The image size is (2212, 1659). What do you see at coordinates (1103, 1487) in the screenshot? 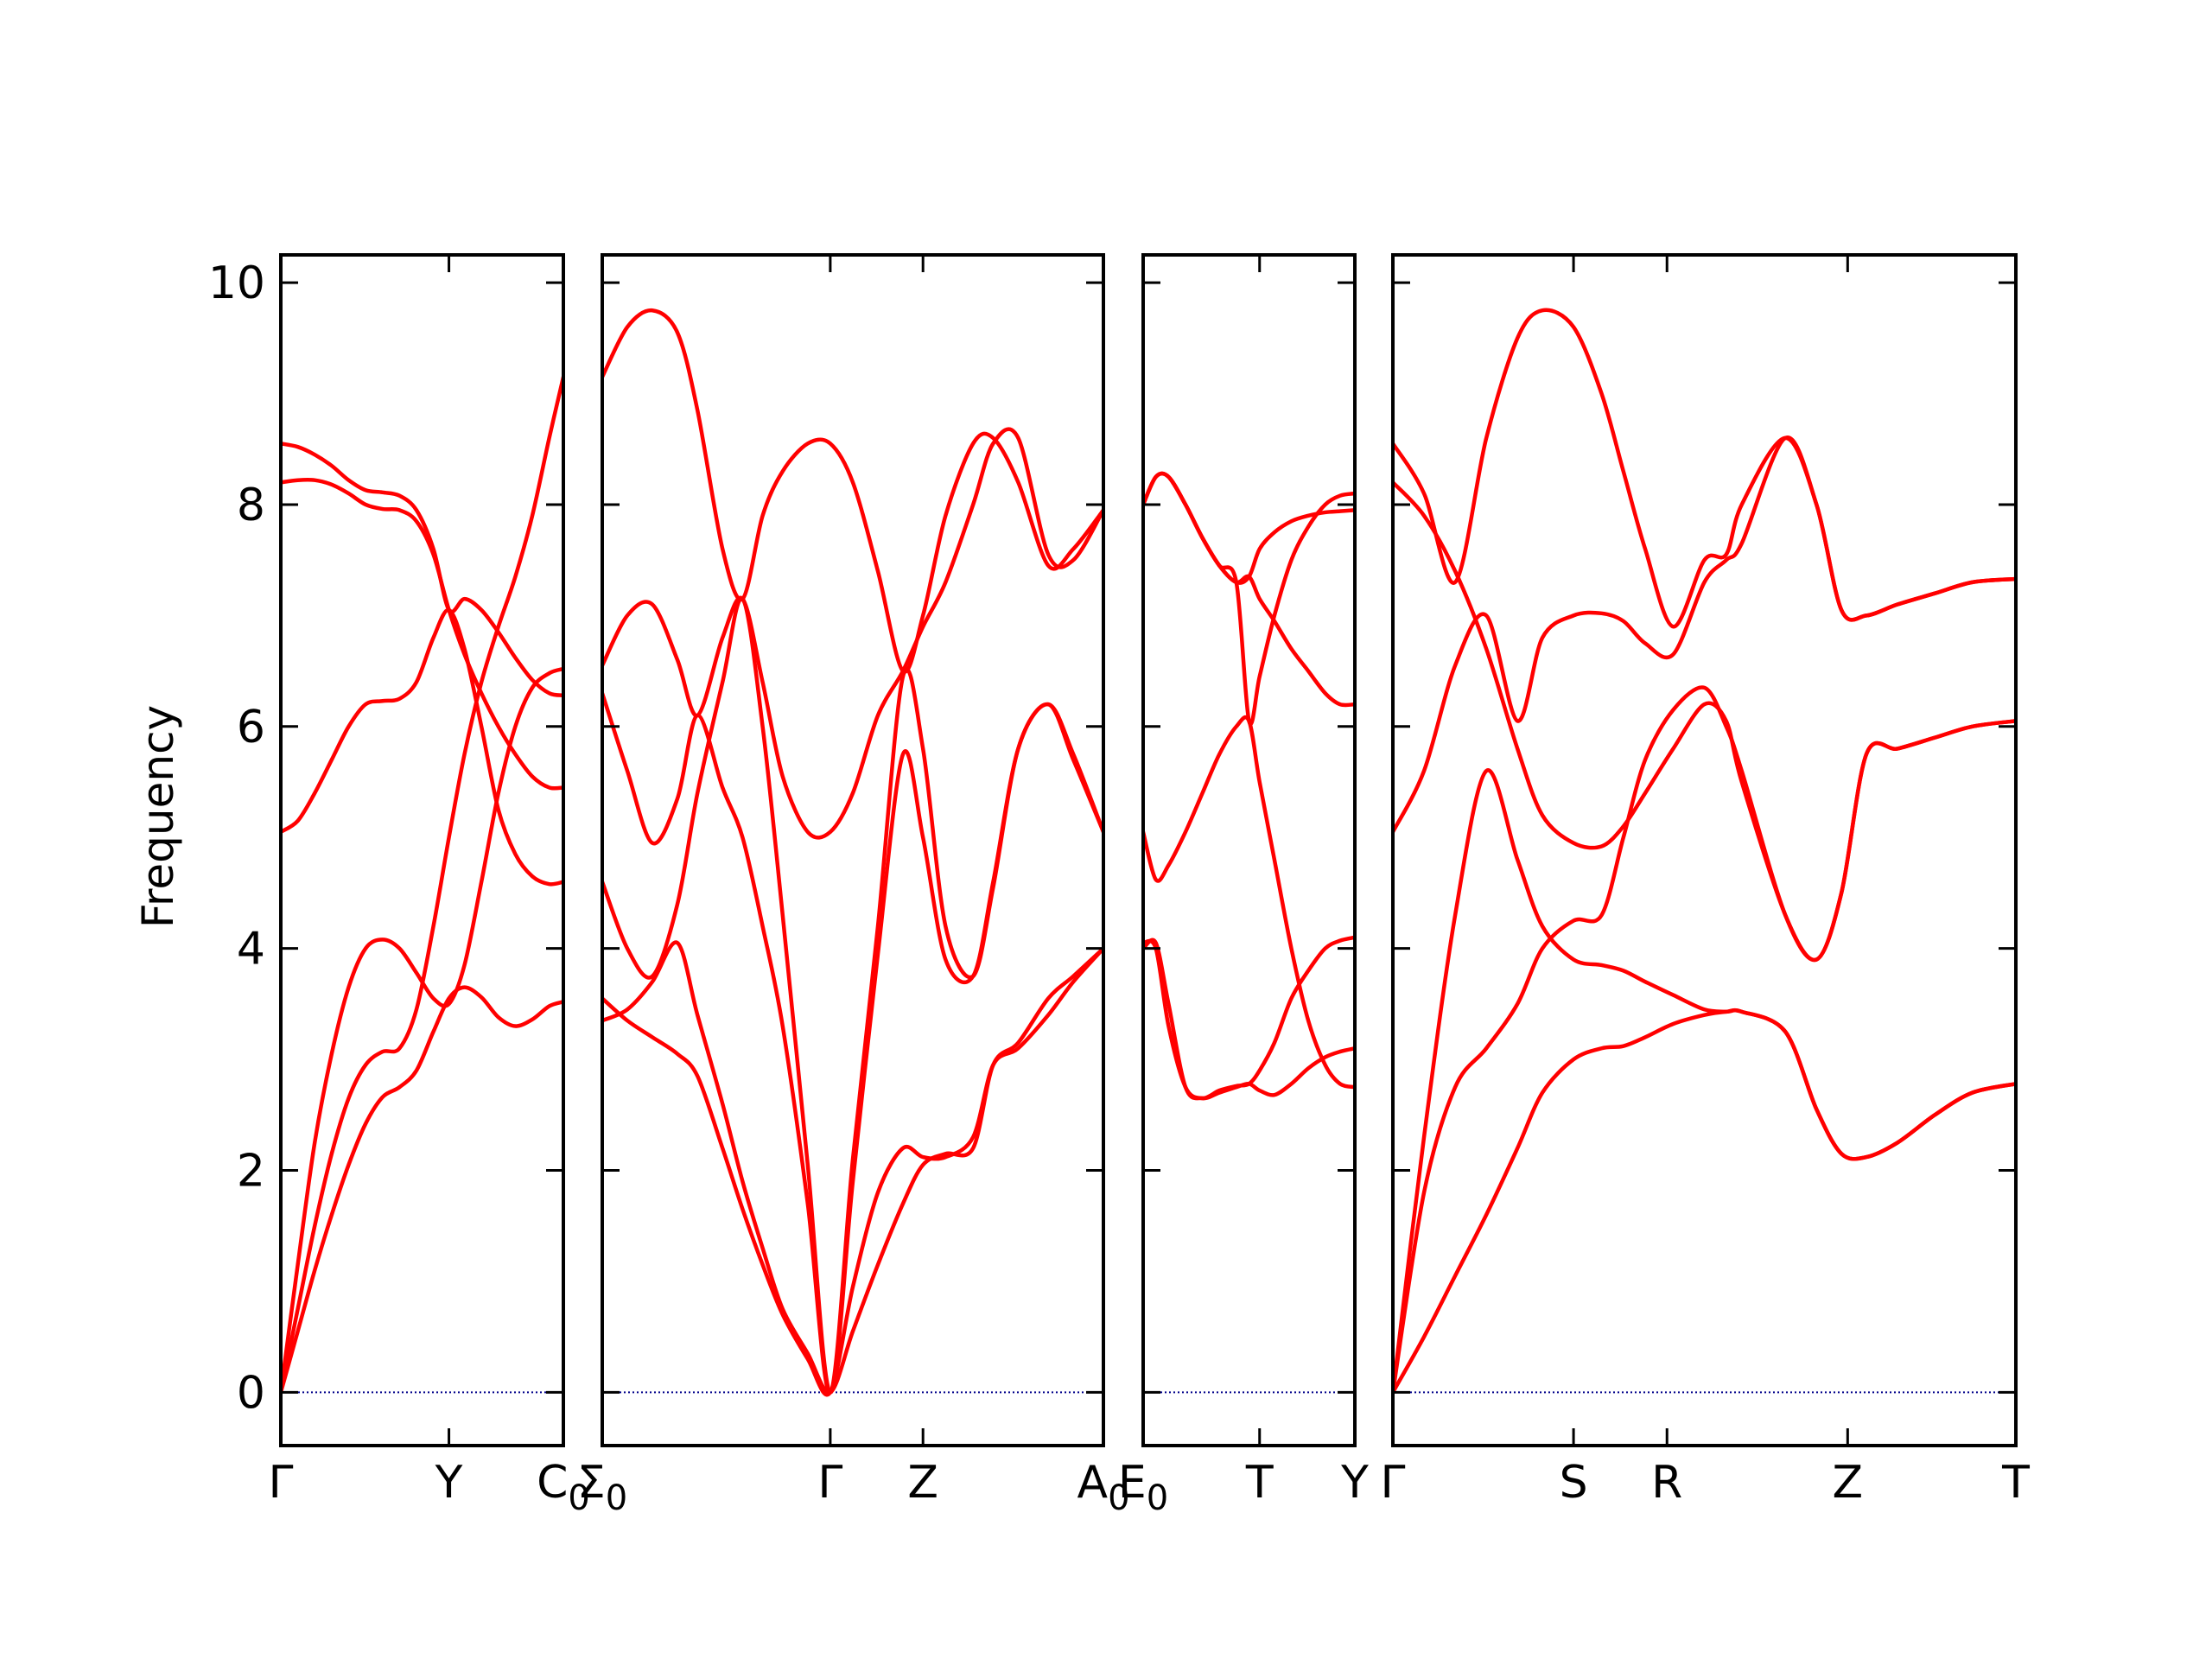
I see `x-tick-label: A0` at bounding box center [1103, 1487].